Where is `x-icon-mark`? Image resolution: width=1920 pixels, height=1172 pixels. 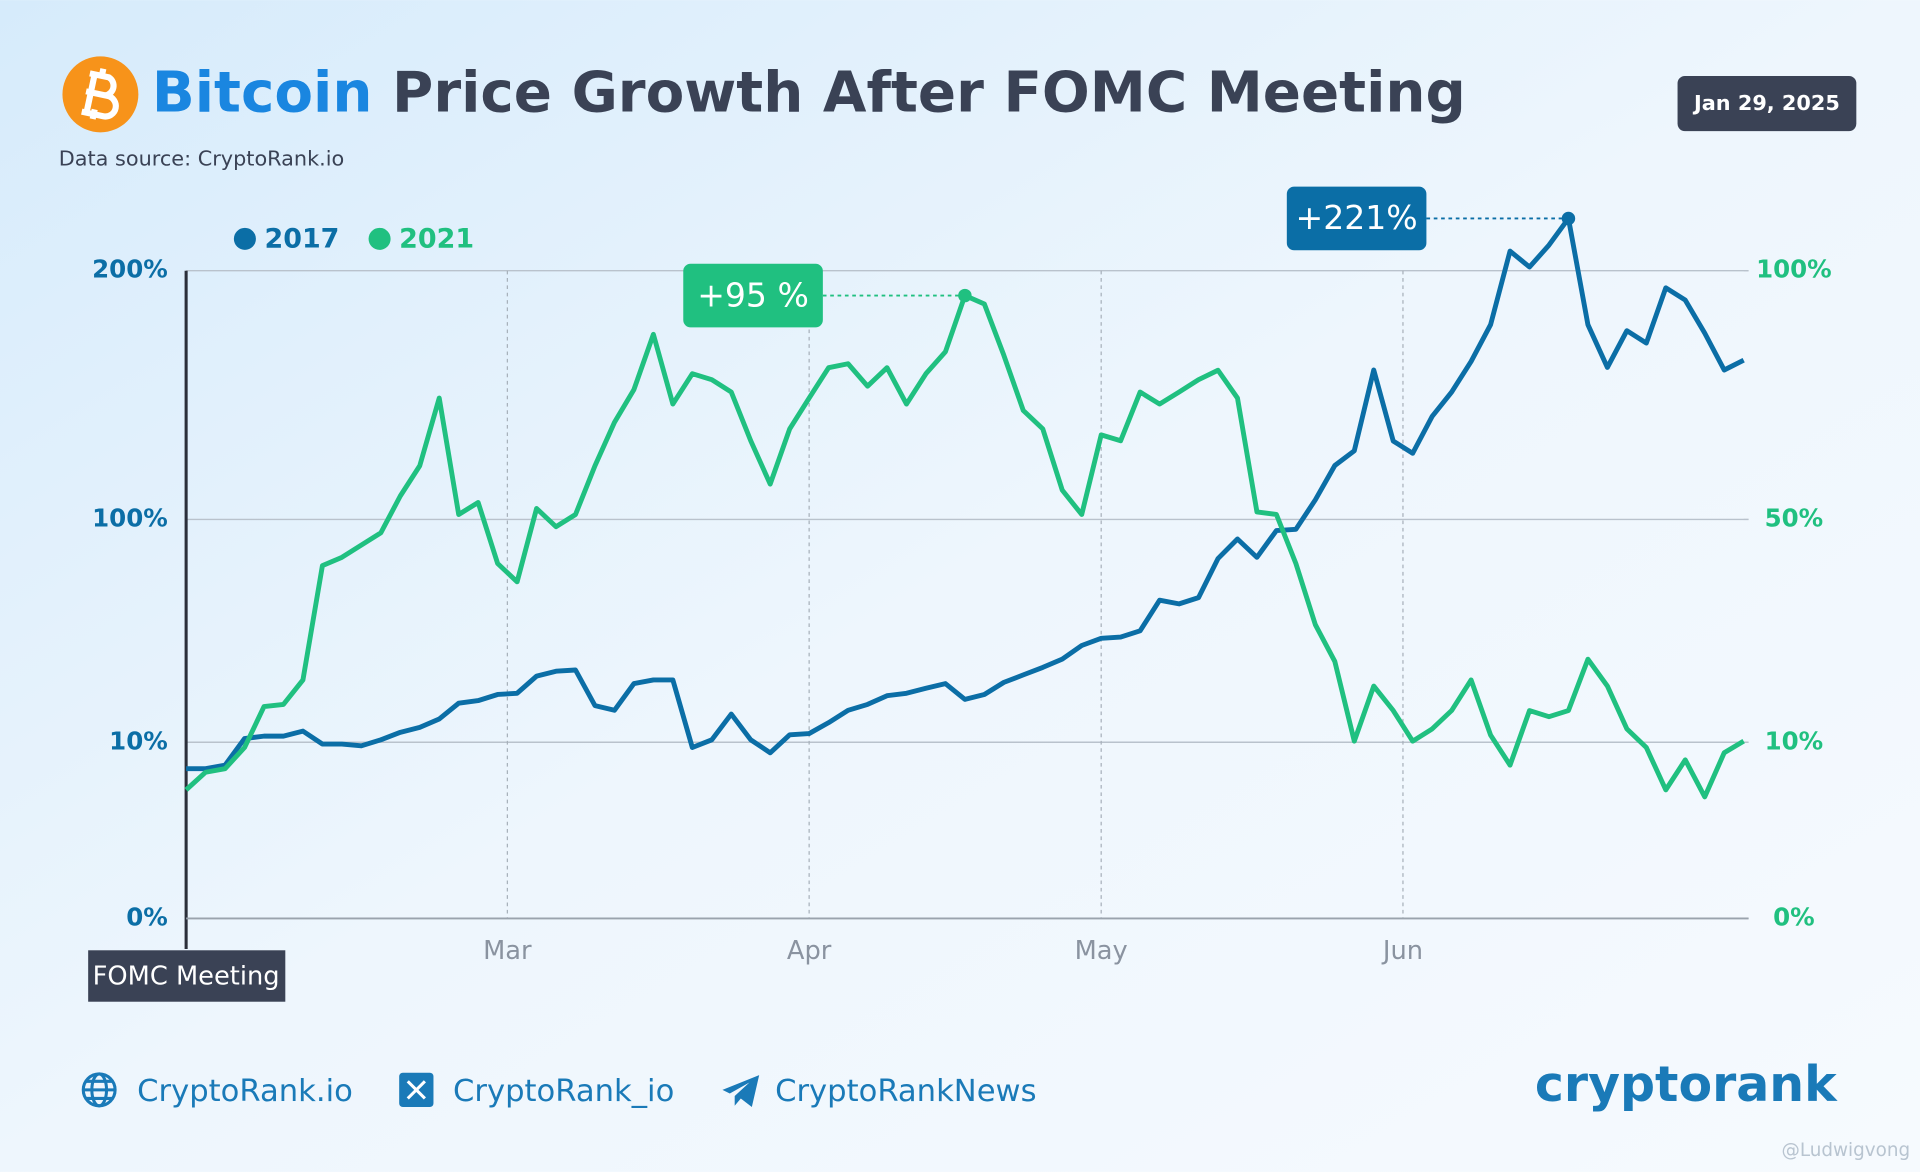 x-icon-mark is located at coordinates (416, 1090).